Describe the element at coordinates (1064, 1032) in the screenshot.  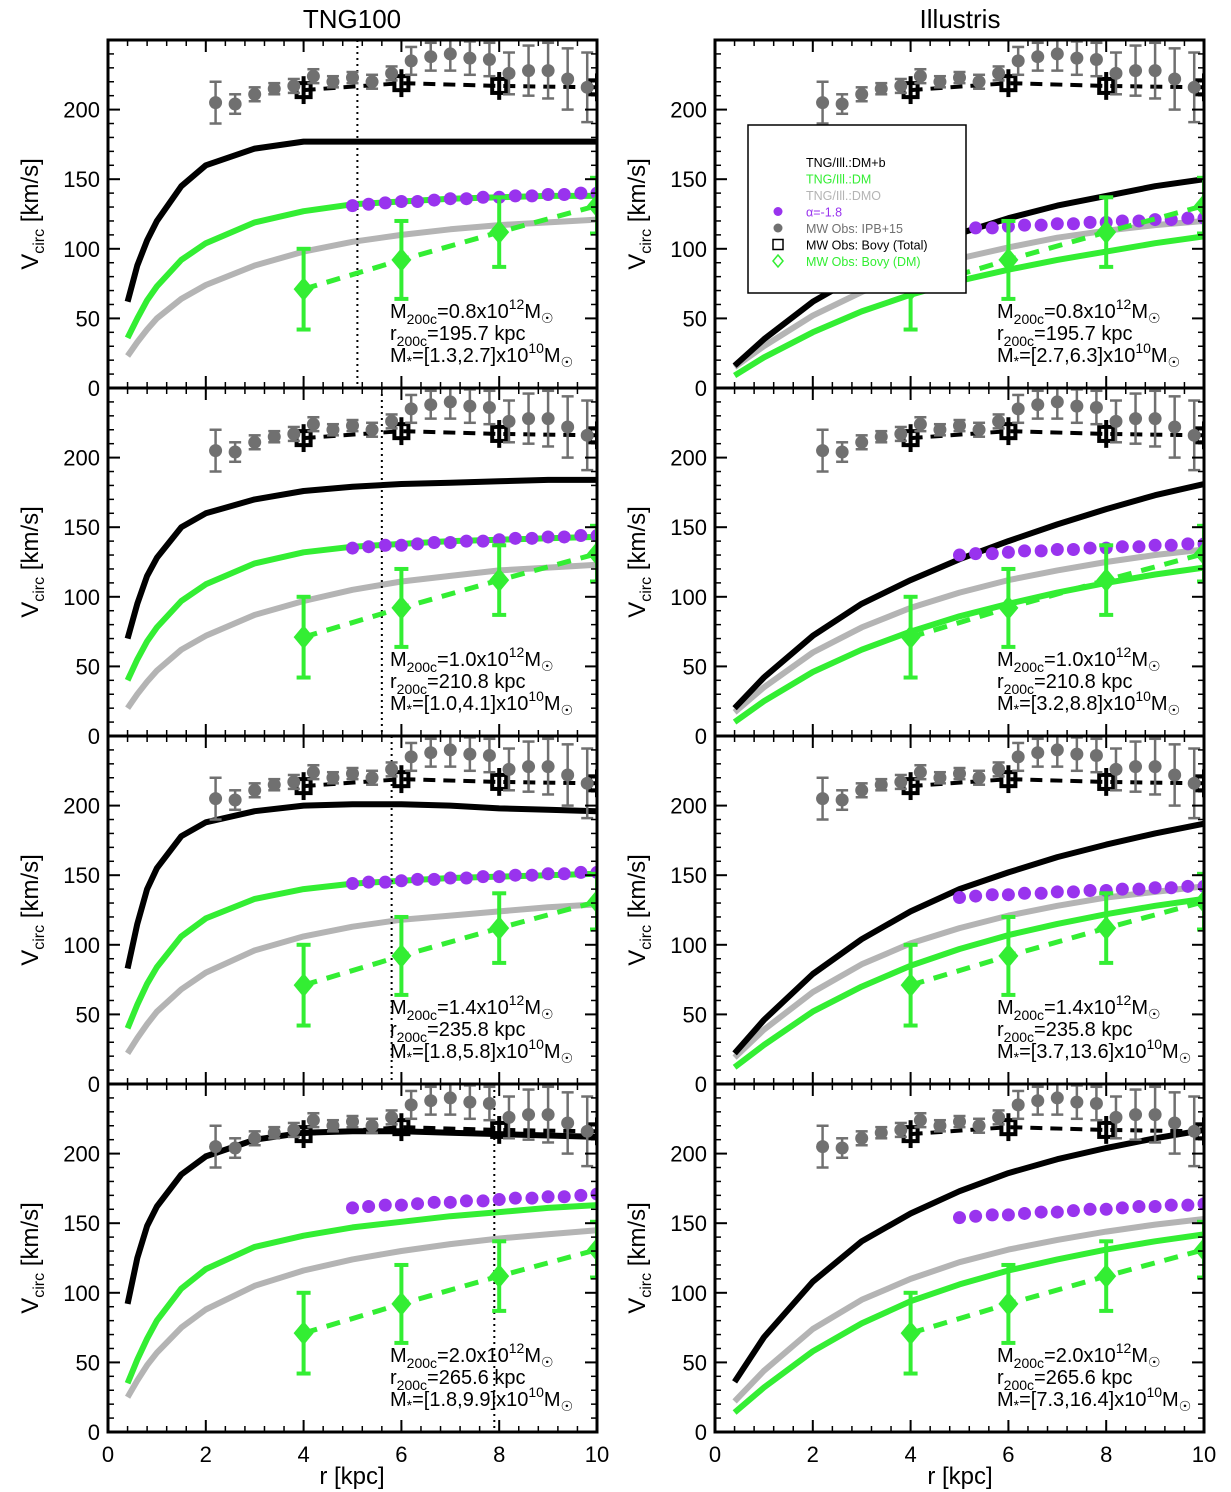
I see `virial-radius-annotation: r200c=235.8 kpc` at that location.